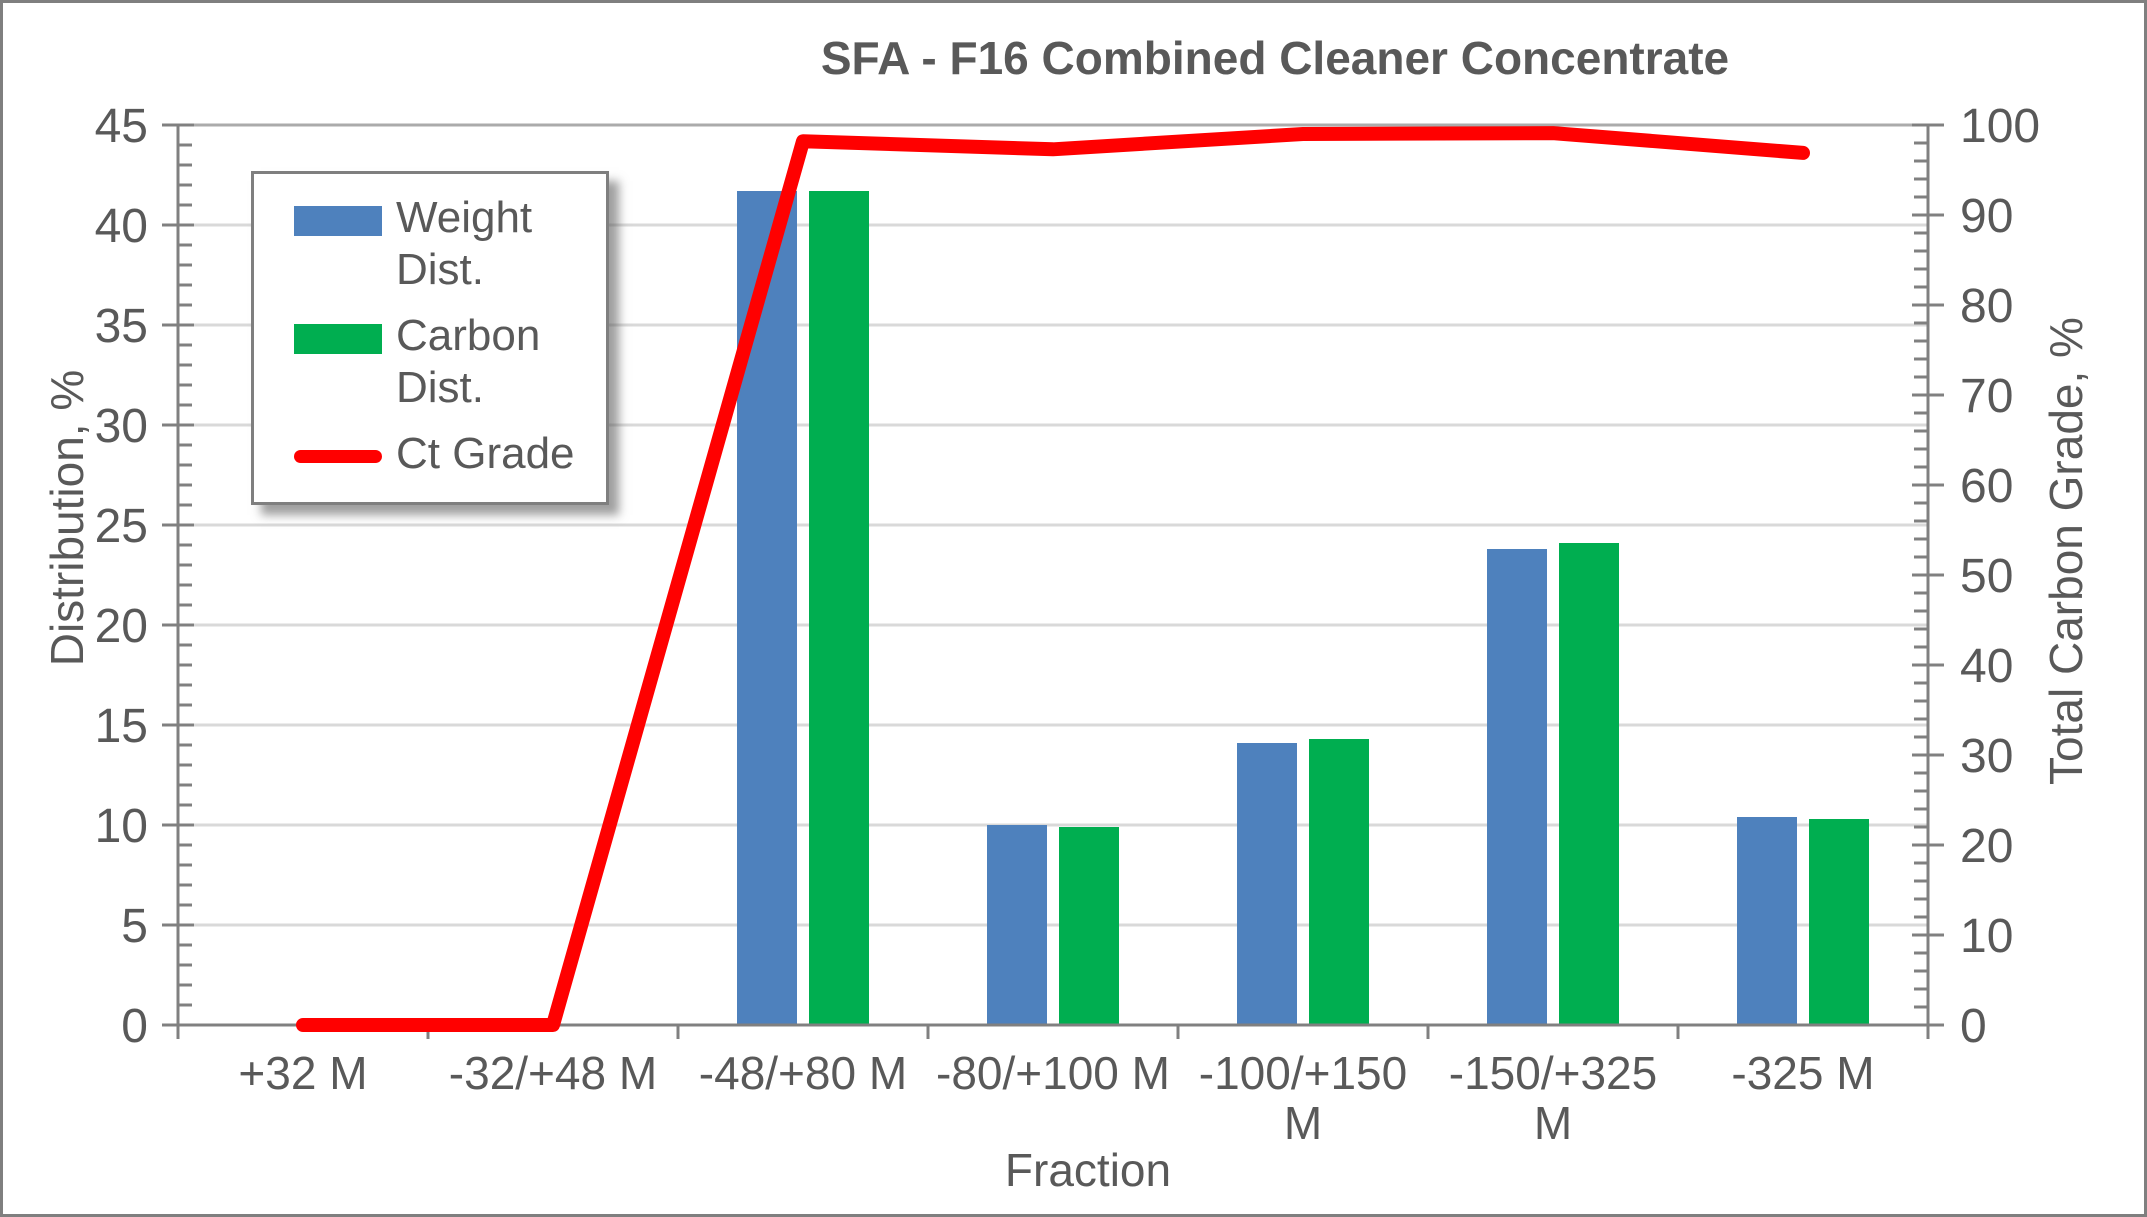  Describe the element at coordinates (1986, 396) in the screenshot. I see `y2-tick-label: 70` at that location.